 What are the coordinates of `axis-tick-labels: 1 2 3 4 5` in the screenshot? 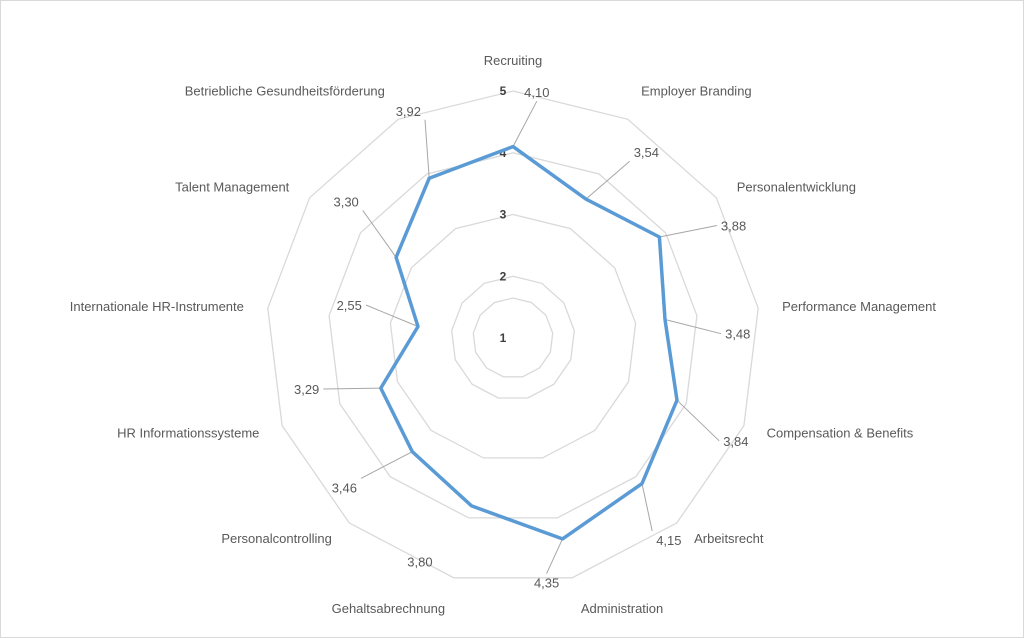 It's located at (503, 214).